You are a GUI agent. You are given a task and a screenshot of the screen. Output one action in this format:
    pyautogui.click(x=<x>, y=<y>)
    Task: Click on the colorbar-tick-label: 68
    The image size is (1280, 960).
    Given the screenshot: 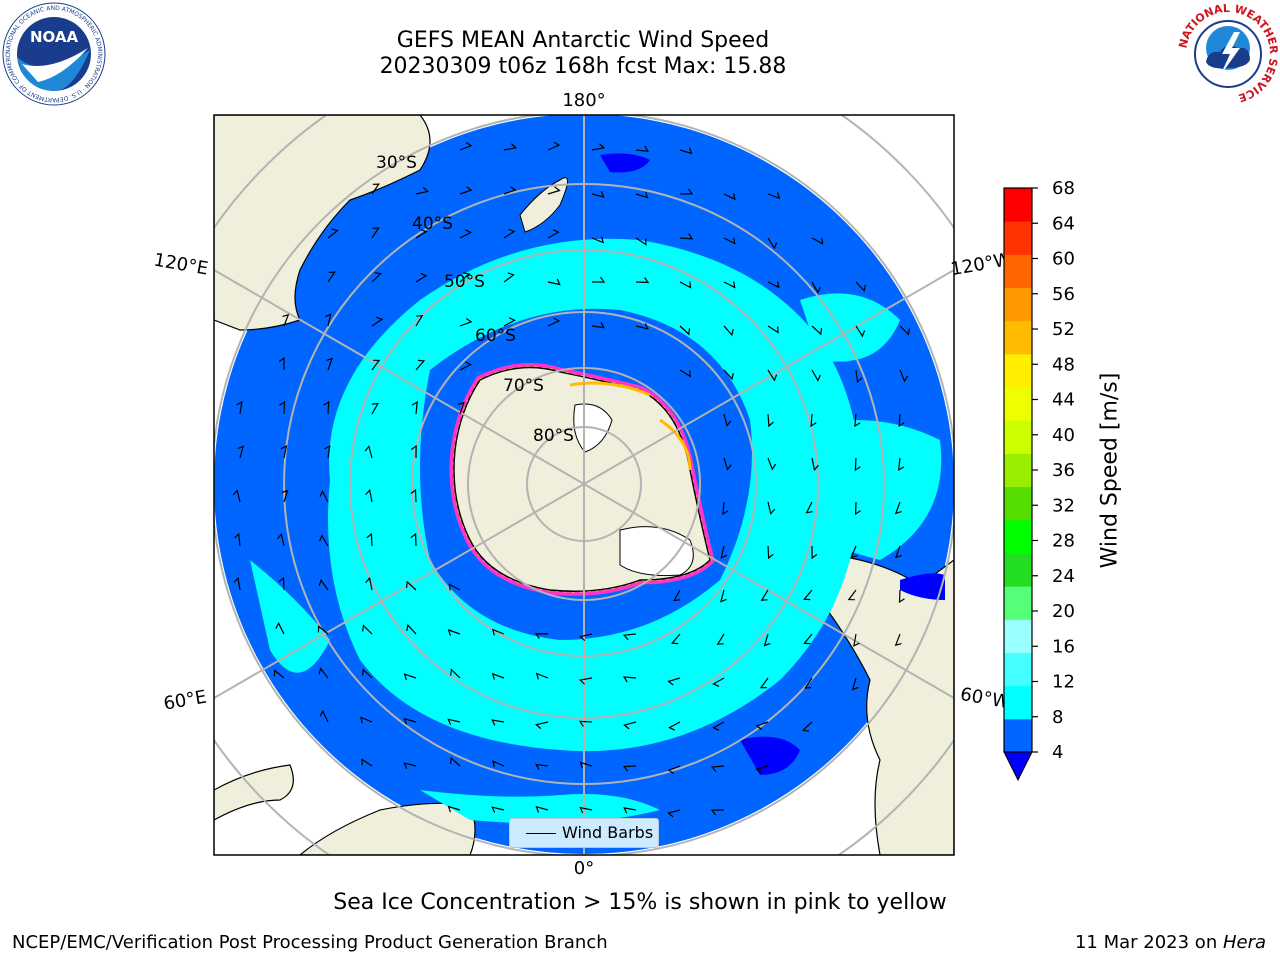 What is the action you would take?
    pyautogui.click(x=1063, y=188)
    